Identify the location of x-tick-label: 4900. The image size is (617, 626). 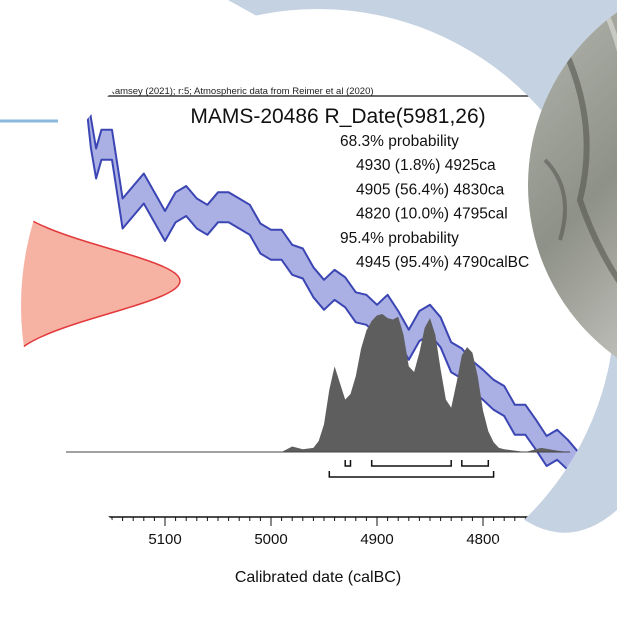
(376, 539).